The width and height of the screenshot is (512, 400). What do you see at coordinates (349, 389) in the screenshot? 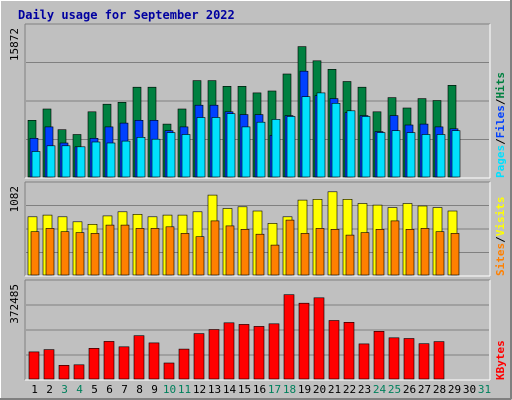
I see `x-tick-label: 22` at bounding box center [349, 389].